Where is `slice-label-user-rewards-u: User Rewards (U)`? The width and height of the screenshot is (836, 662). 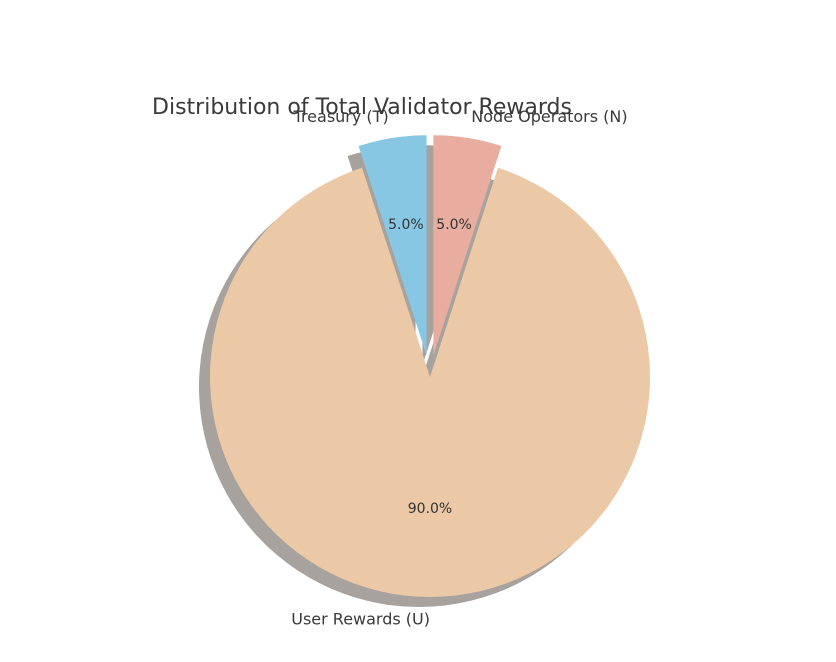
slice-label-user-rewards-u: User Rewards (U) is located at coordinates (360, 619).